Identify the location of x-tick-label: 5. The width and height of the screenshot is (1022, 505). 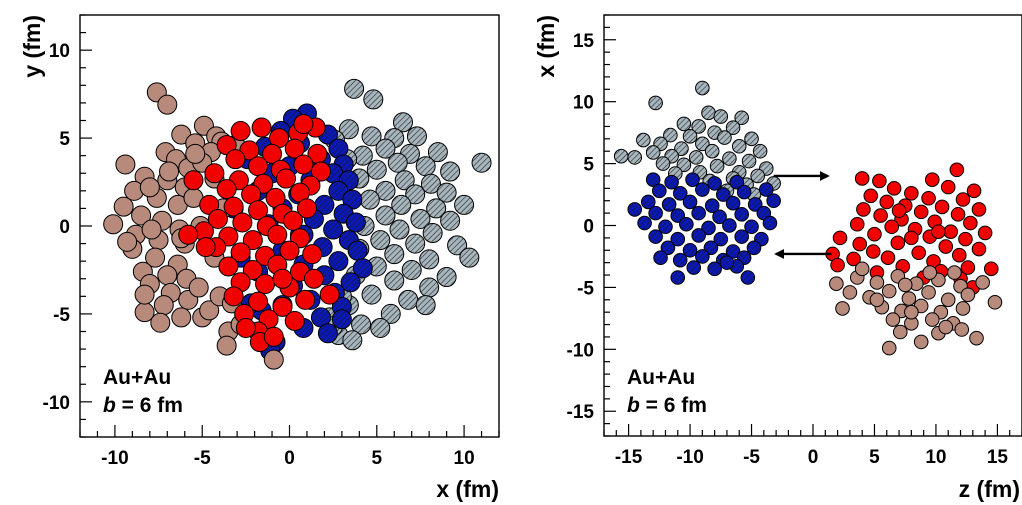
(874, 457).